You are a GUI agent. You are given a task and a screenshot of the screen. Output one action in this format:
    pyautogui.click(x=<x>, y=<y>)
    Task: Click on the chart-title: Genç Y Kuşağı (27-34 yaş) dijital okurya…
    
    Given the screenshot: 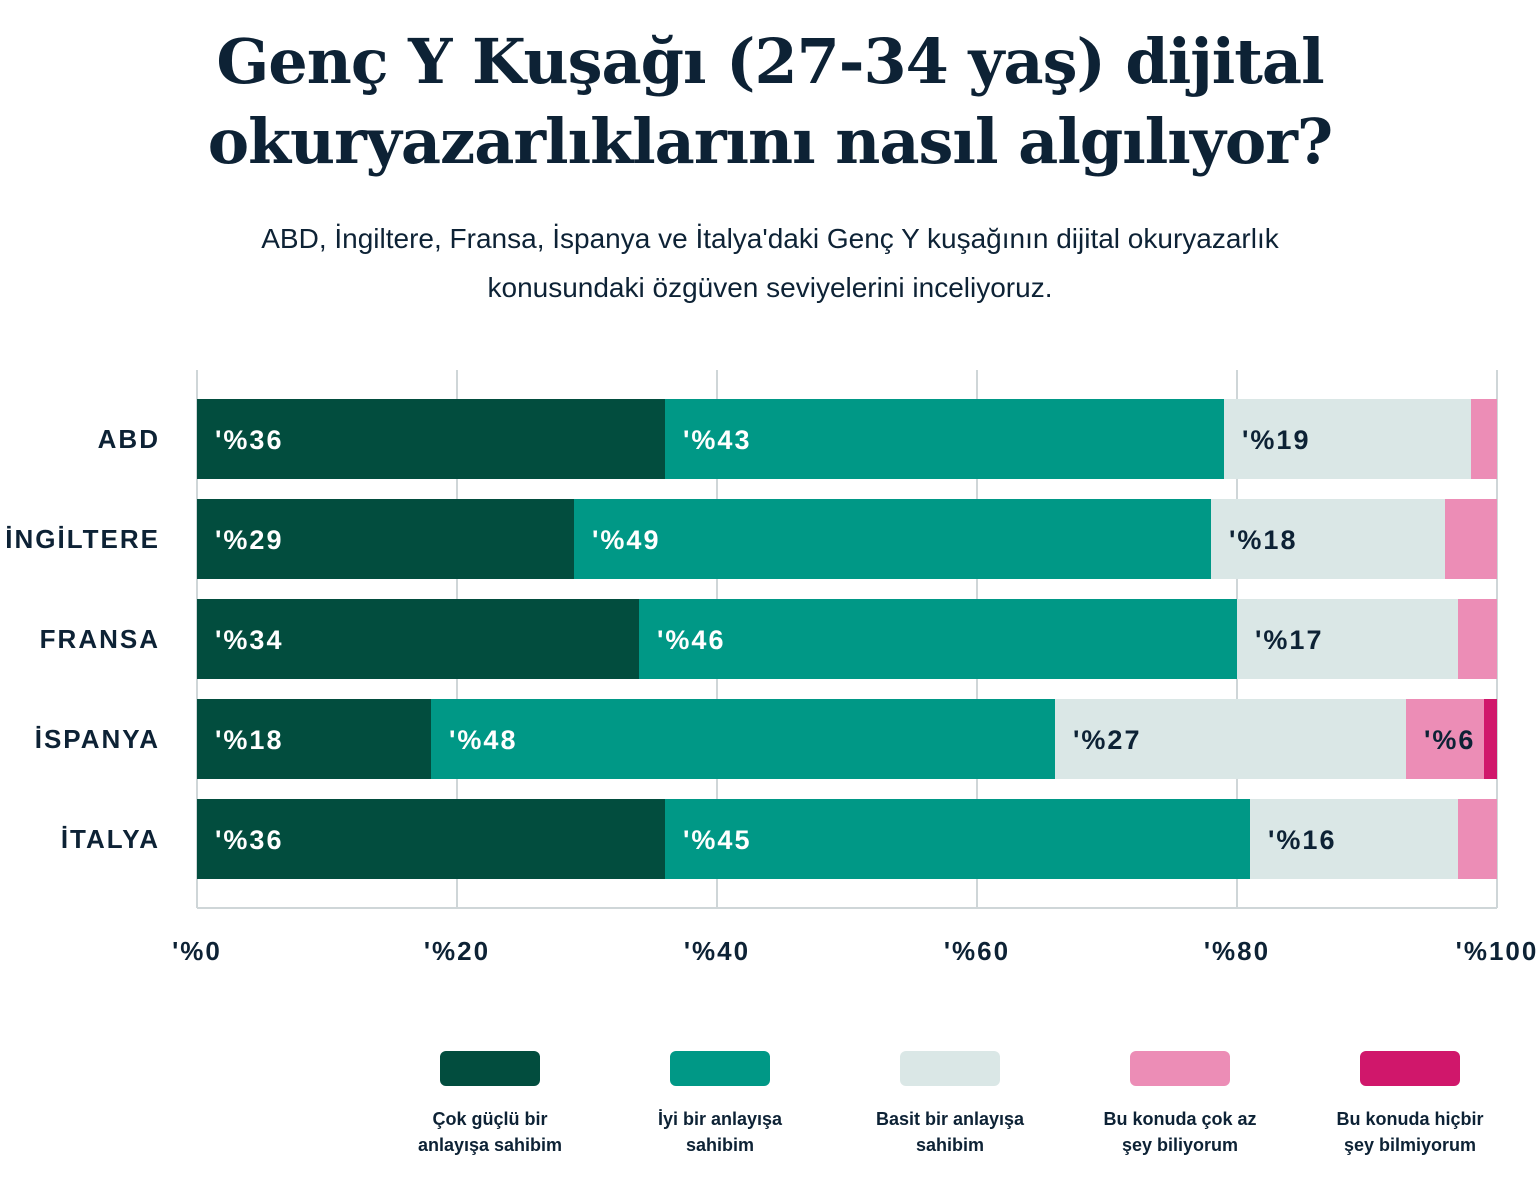 What is the action you would take?
    pyautogui.click(x=770, y=101)
    